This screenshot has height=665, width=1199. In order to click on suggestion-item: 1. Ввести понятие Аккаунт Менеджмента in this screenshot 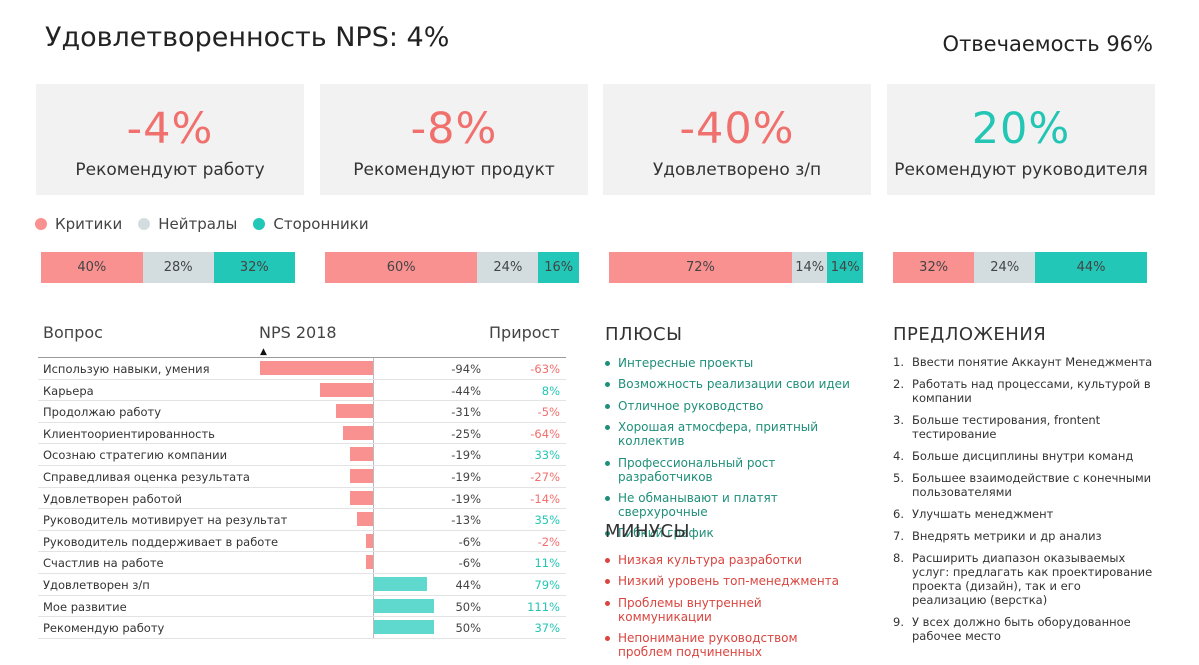, I will do `click(1023, 362)`.